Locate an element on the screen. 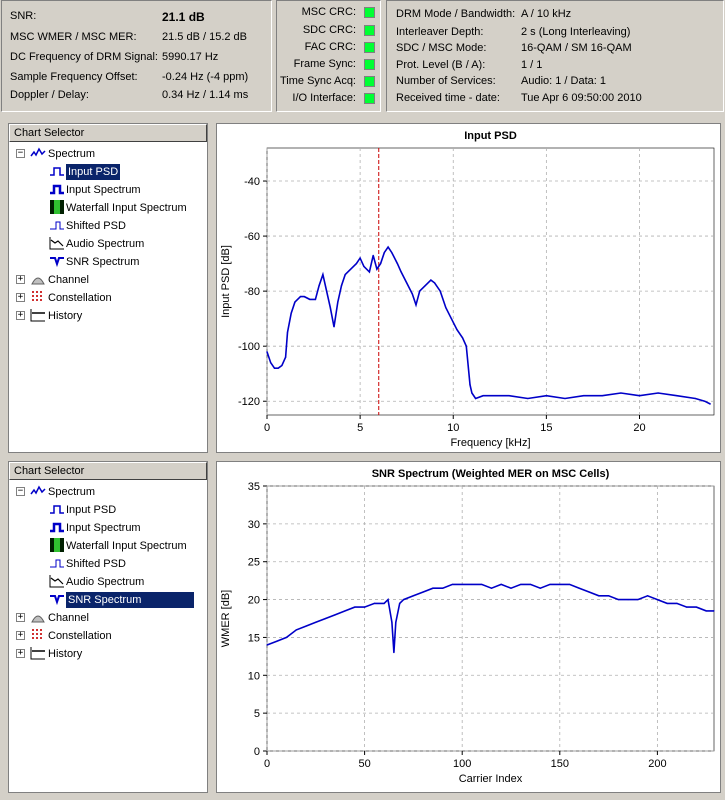 The height and width of the screenshot is (800, 725). y-tick-label: 15 is located at coordinates (254, 638).